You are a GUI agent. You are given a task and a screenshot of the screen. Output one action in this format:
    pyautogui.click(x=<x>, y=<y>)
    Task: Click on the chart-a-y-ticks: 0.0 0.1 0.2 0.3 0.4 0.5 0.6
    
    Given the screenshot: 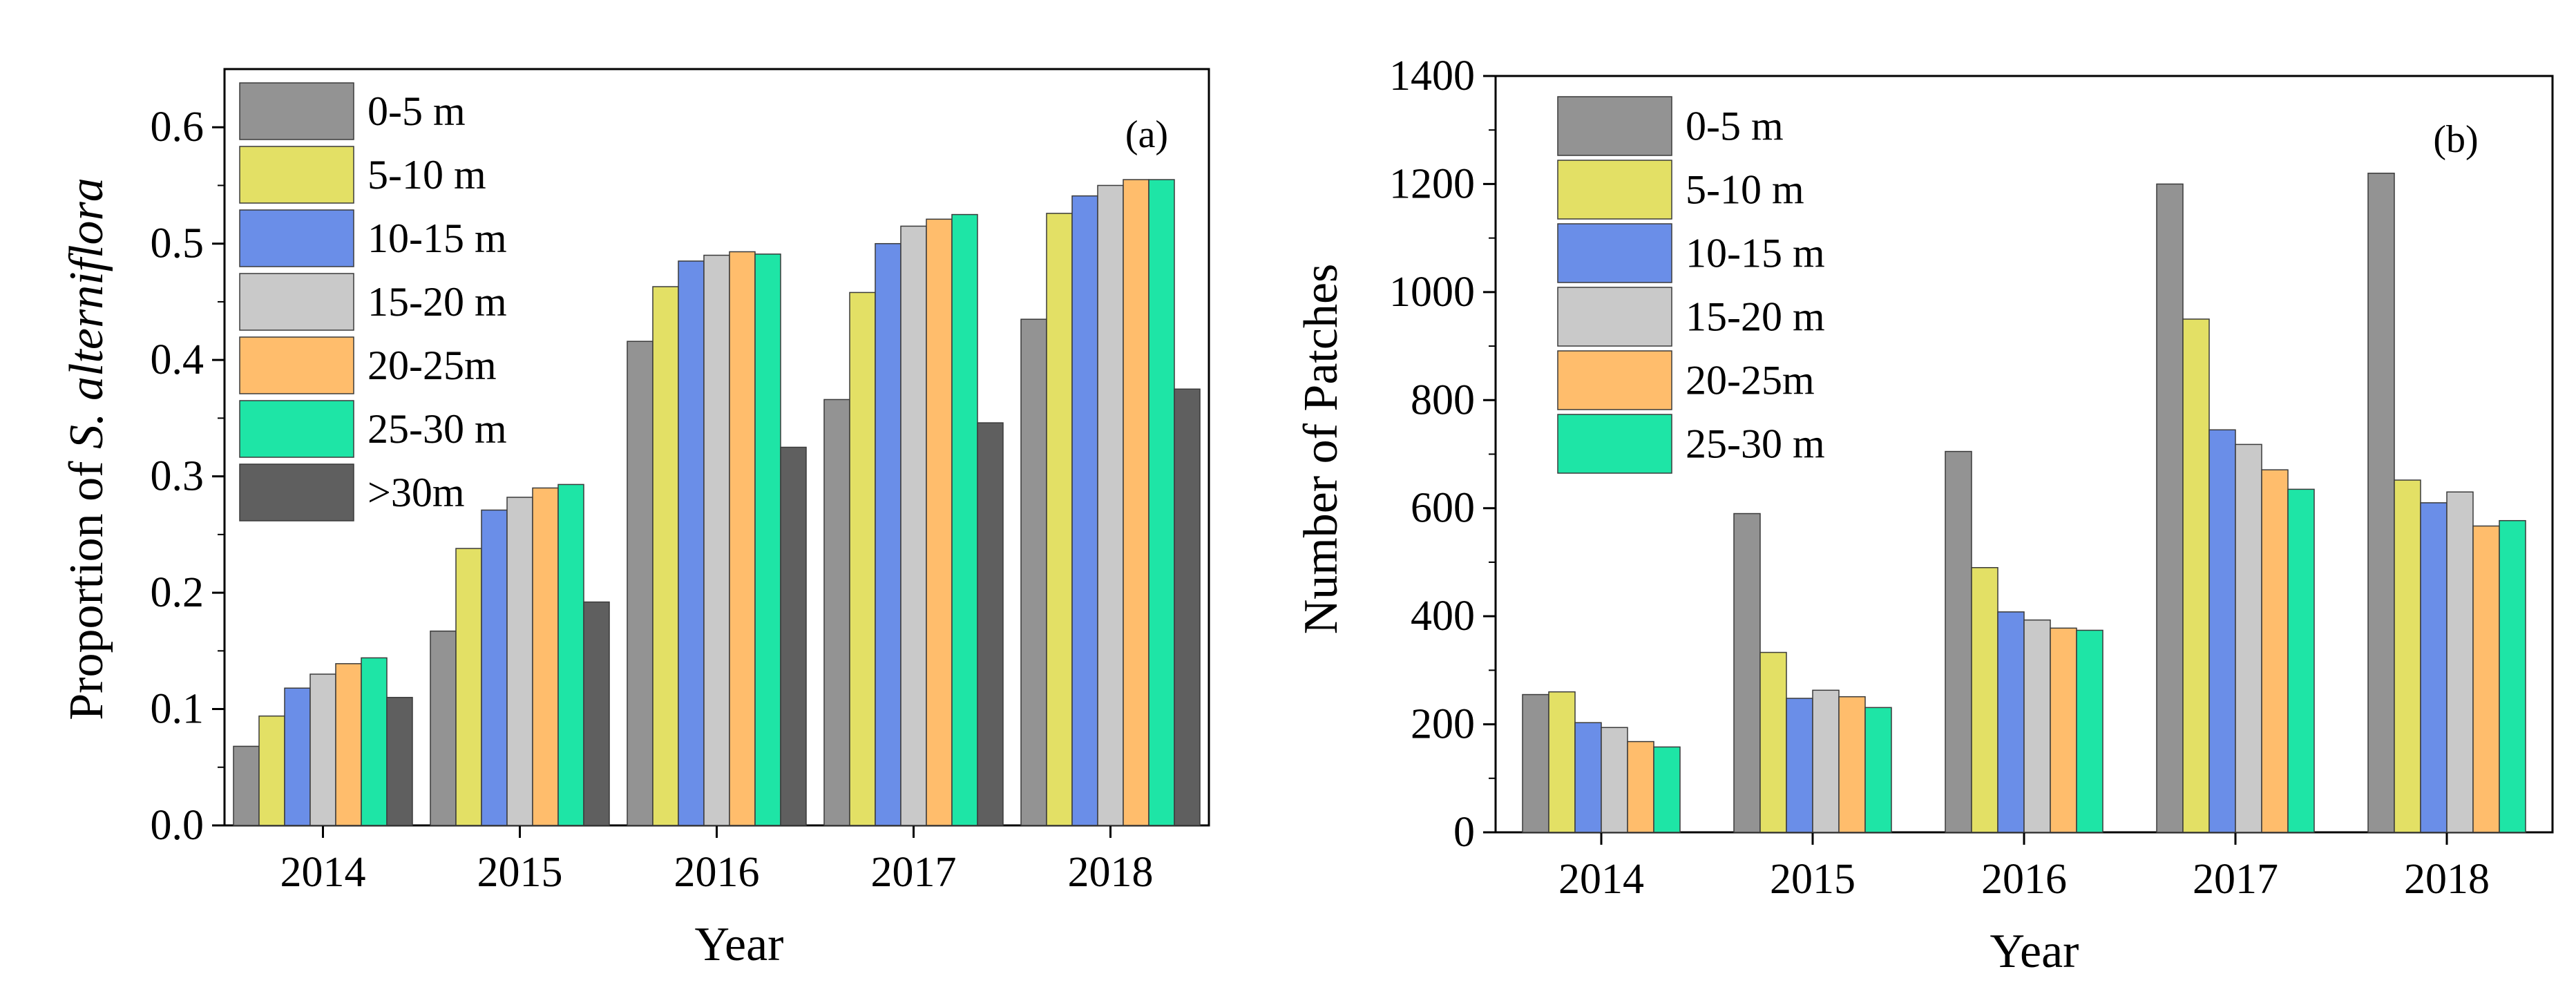 What is the action you would take?
    pyautogui.click(x=188, y=476)
    